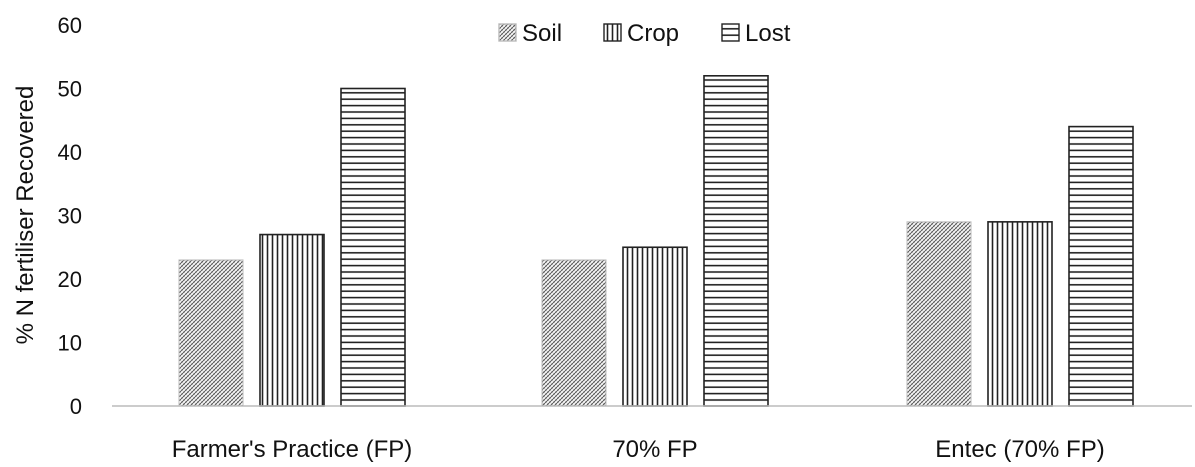  Describe the element at coordinates (768, 33) in the screenshot. I see `legend-label-lost: Lost` at that location.